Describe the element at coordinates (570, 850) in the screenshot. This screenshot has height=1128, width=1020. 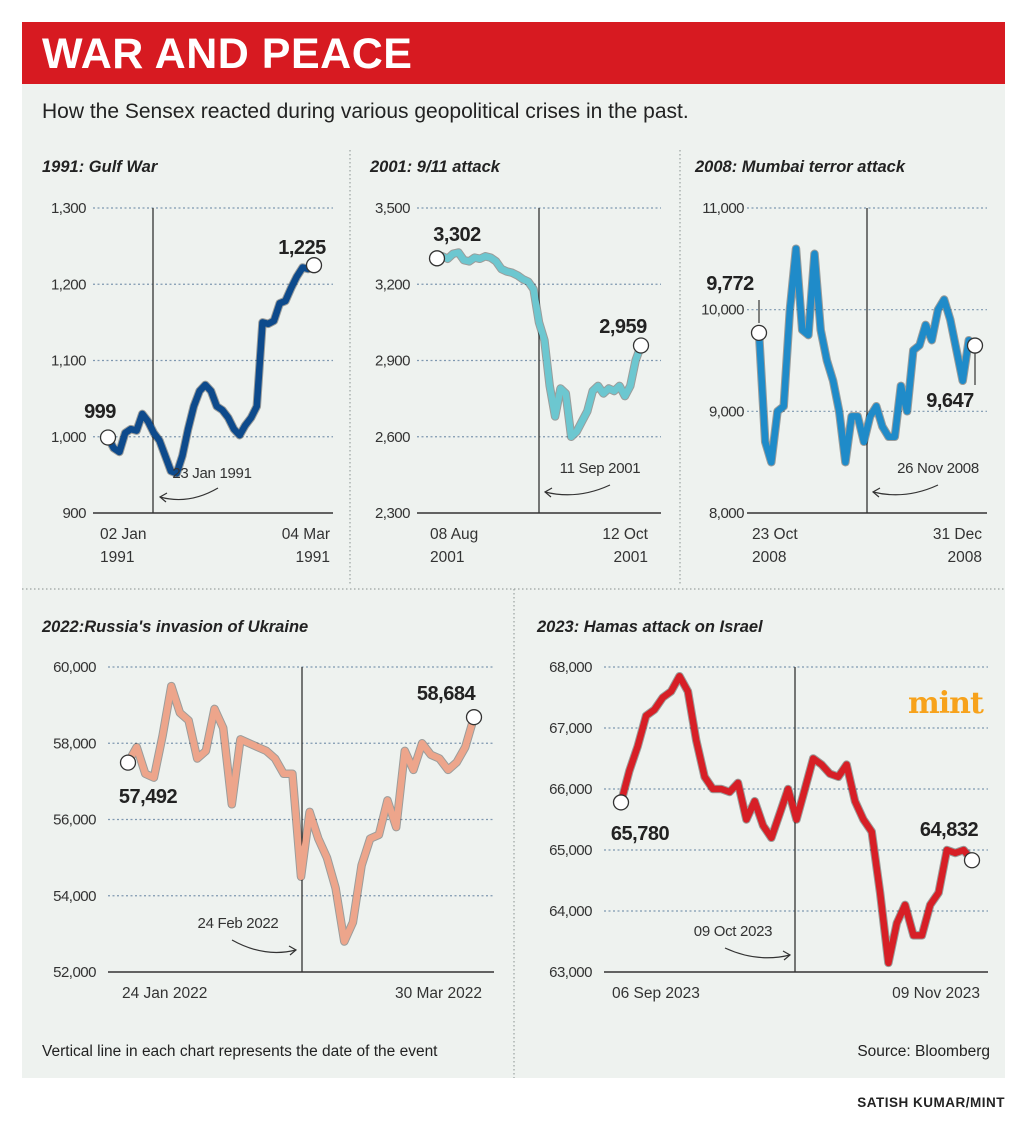
I see `y-tick-label: 65,000` at that location.